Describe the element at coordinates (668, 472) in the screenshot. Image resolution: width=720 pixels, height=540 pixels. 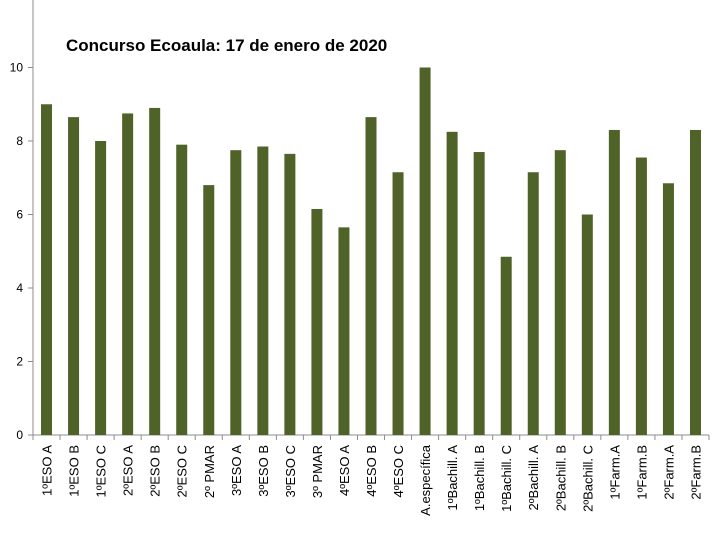
I see `category-label: 2ºFarm.A` at that location.